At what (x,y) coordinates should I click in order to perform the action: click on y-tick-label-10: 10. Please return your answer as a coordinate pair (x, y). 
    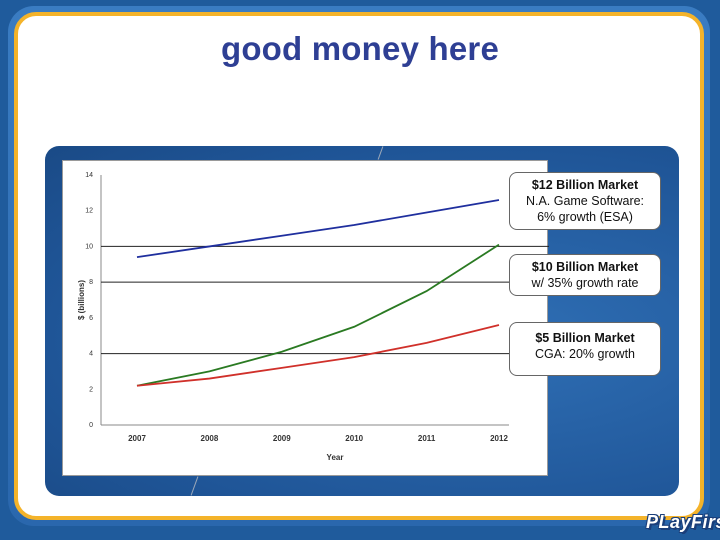
    Looking at the image, I should click on (89, 246).